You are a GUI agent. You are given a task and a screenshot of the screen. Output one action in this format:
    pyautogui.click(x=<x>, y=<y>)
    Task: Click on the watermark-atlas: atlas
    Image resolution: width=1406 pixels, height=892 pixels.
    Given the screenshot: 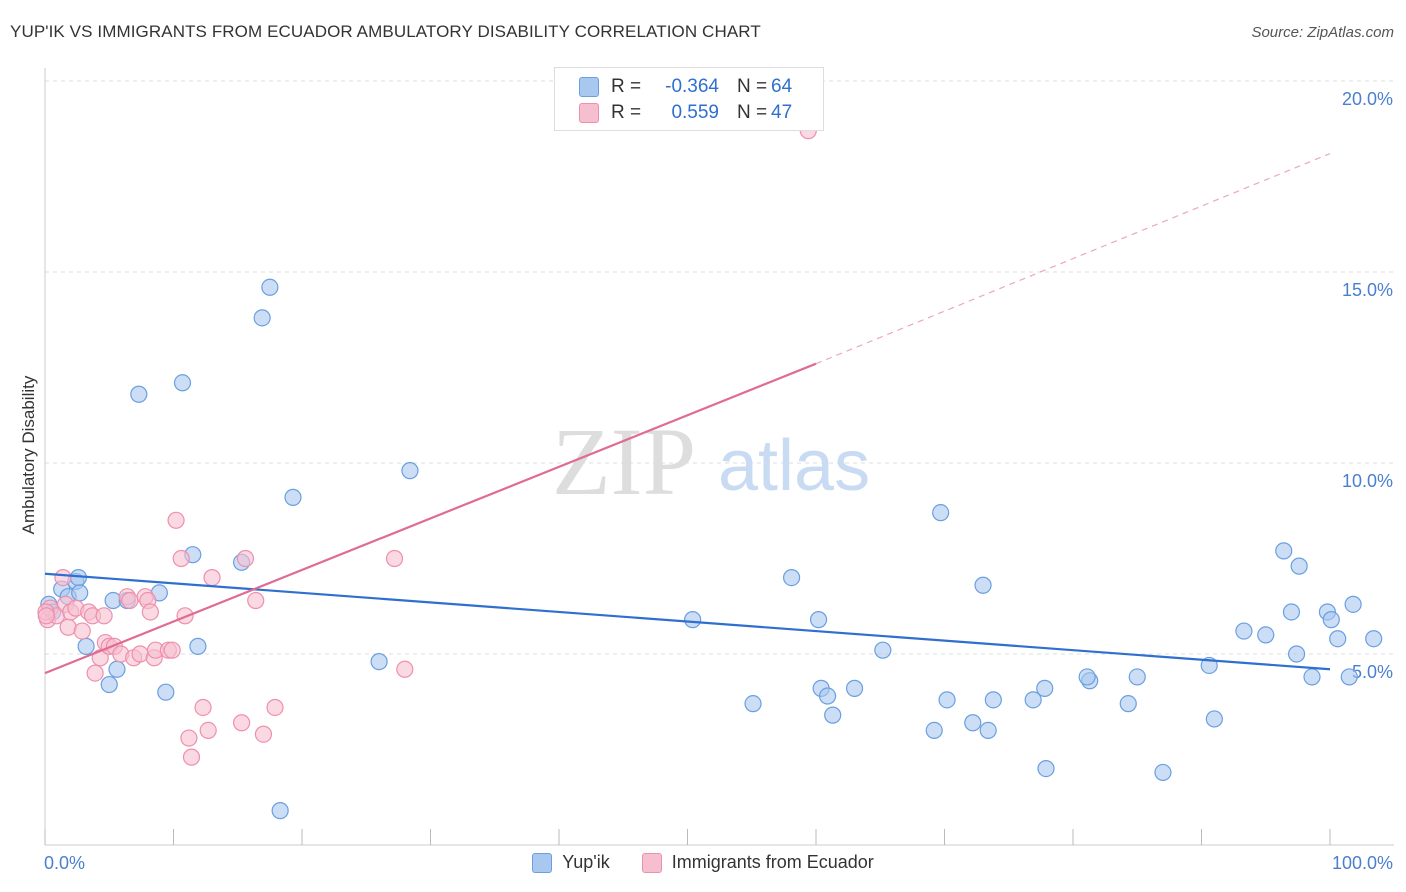 What is the action you would take?
    pyautogui.click(x=794, y=466)
    